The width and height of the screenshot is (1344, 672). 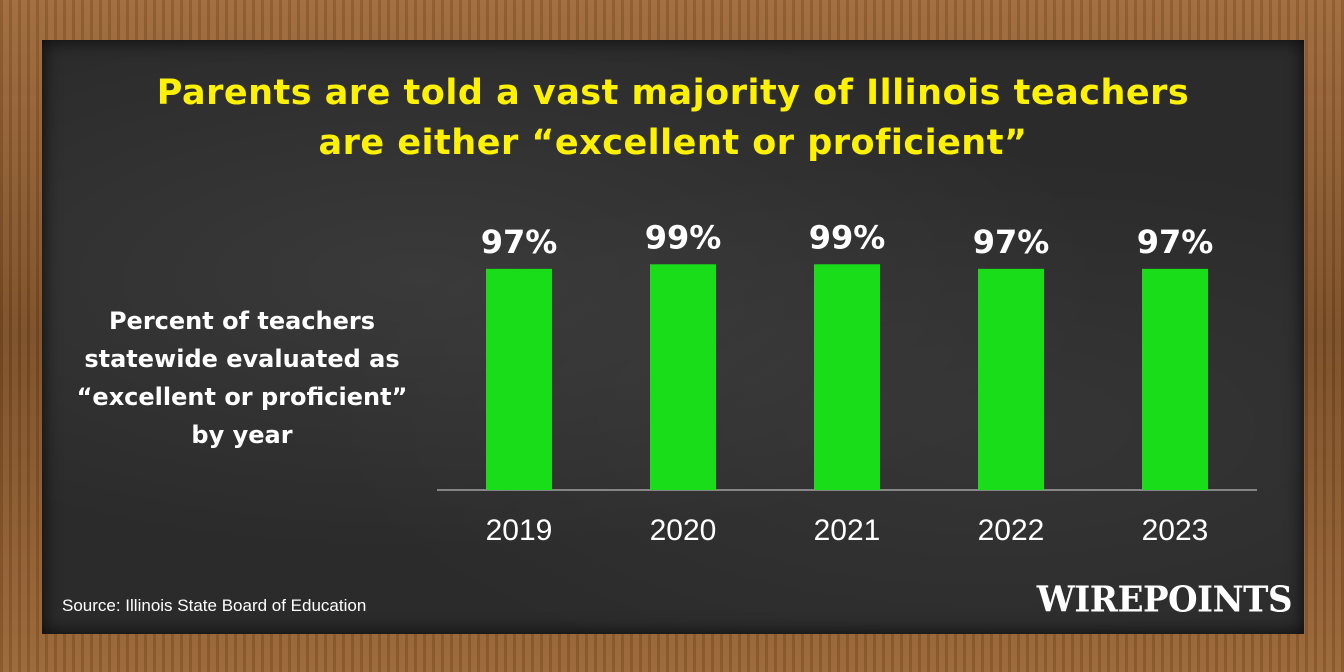 I want to click on chart-title-line-2: are either “excellent or proficient”, so click(x=673, y=143).